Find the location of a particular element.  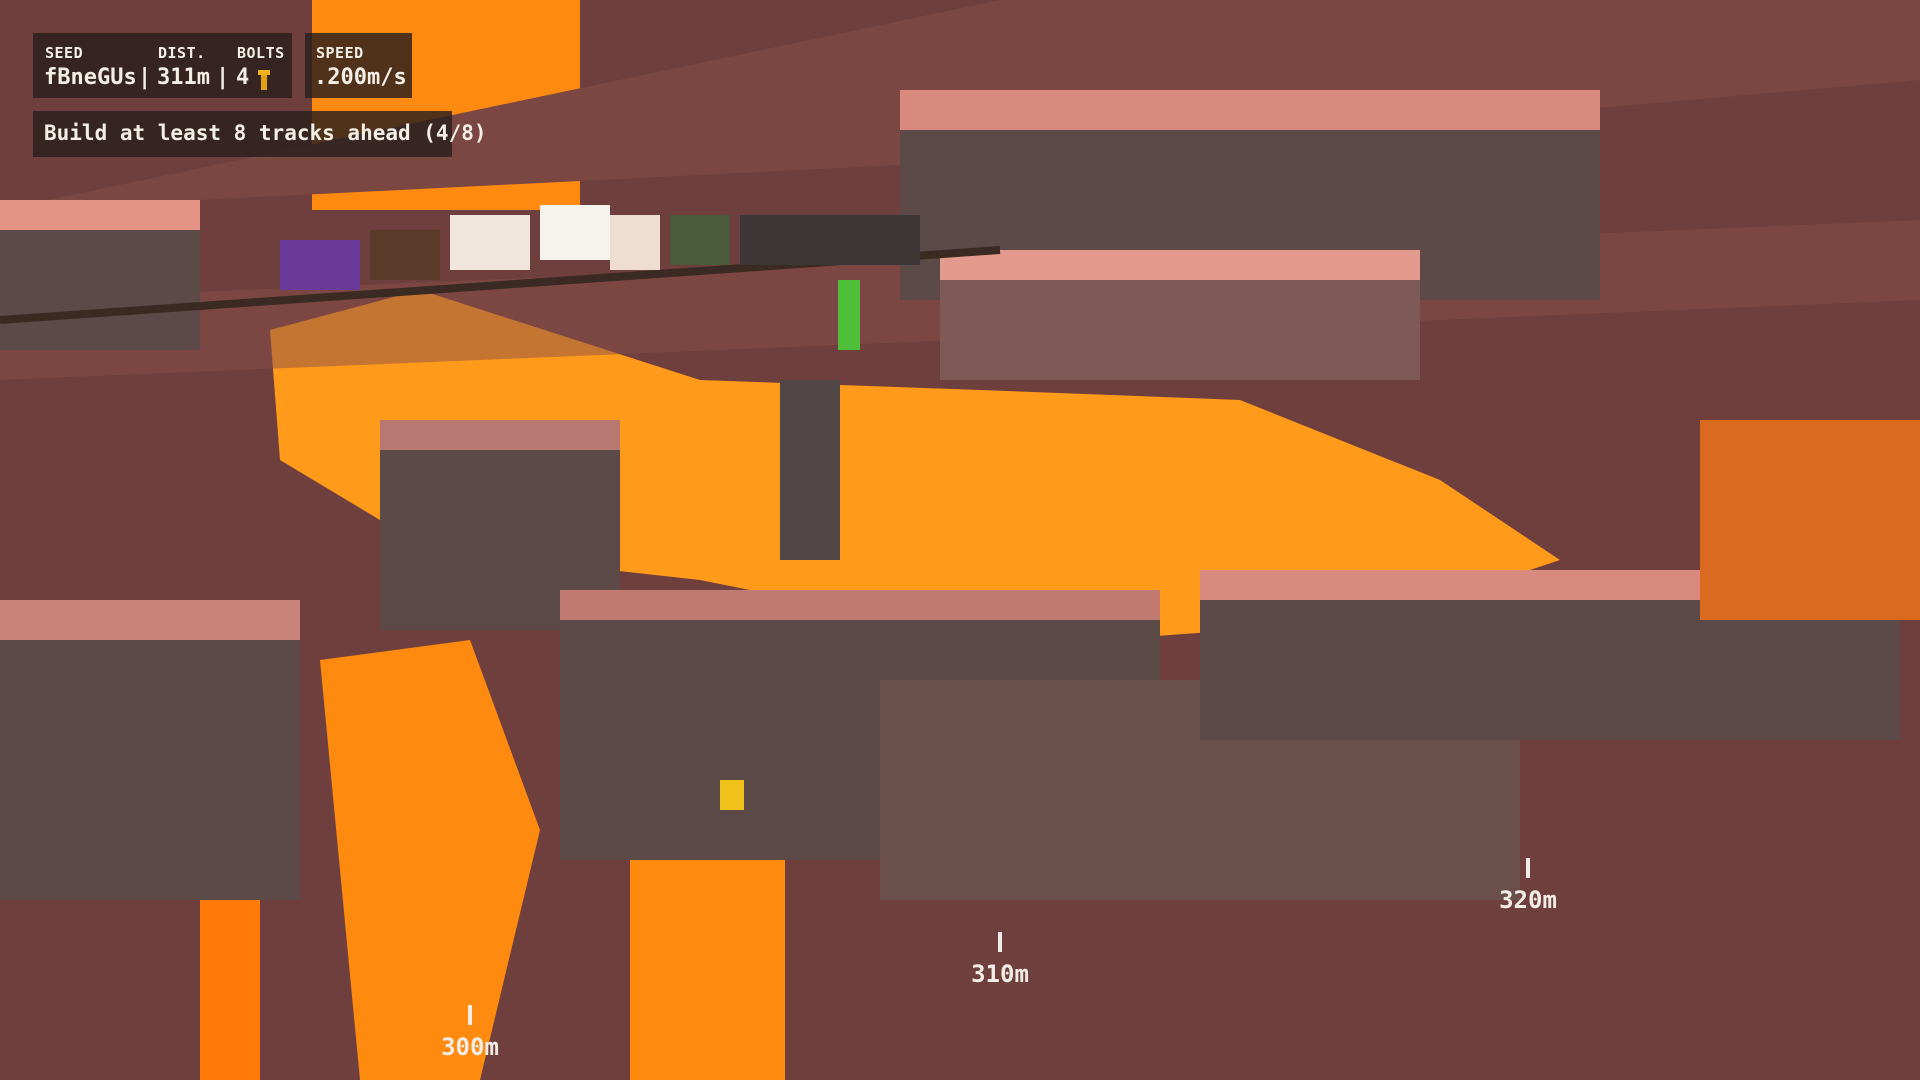

distance-marker-310: 310m is located at coordinates (1000, 960).